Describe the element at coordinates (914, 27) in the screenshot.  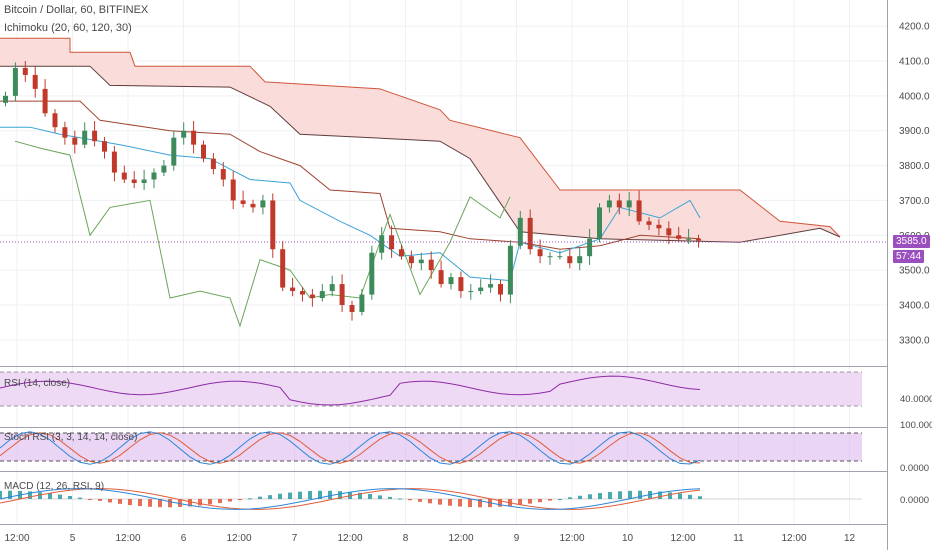
I see `price-tick-label: 4200.0` at that location.